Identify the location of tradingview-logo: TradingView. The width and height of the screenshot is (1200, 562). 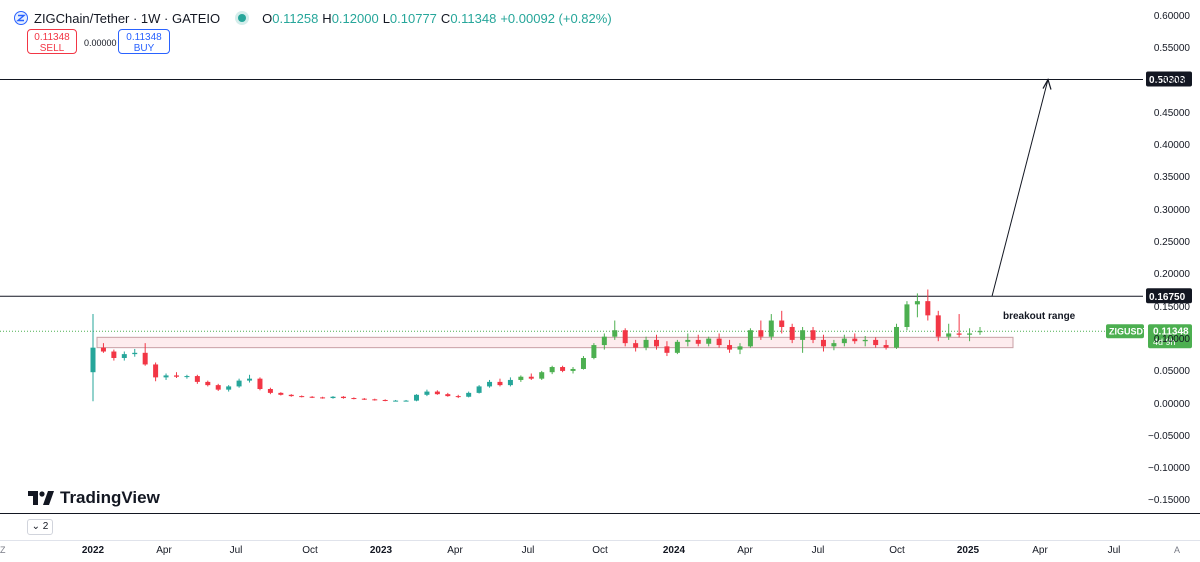
(94, 498).